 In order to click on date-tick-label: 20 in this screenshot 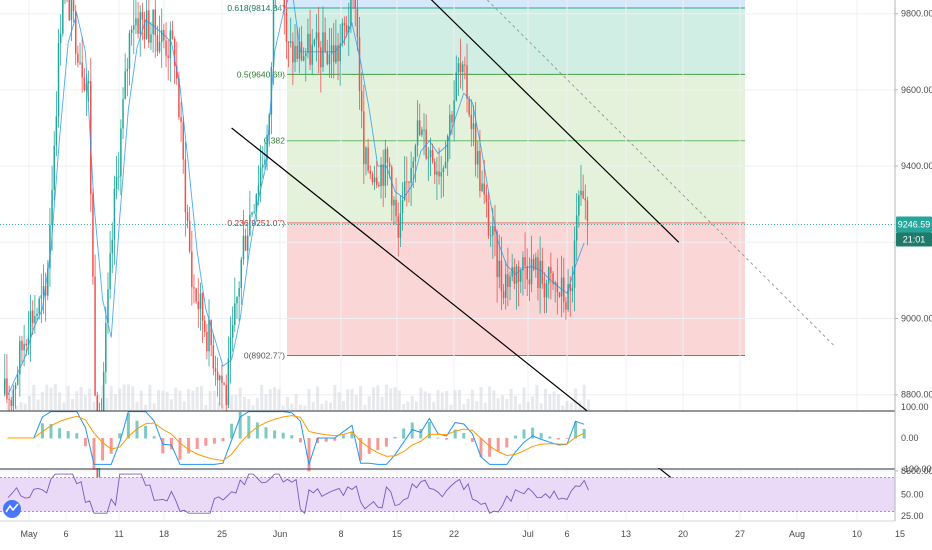, I will do `click(683, 534)`.